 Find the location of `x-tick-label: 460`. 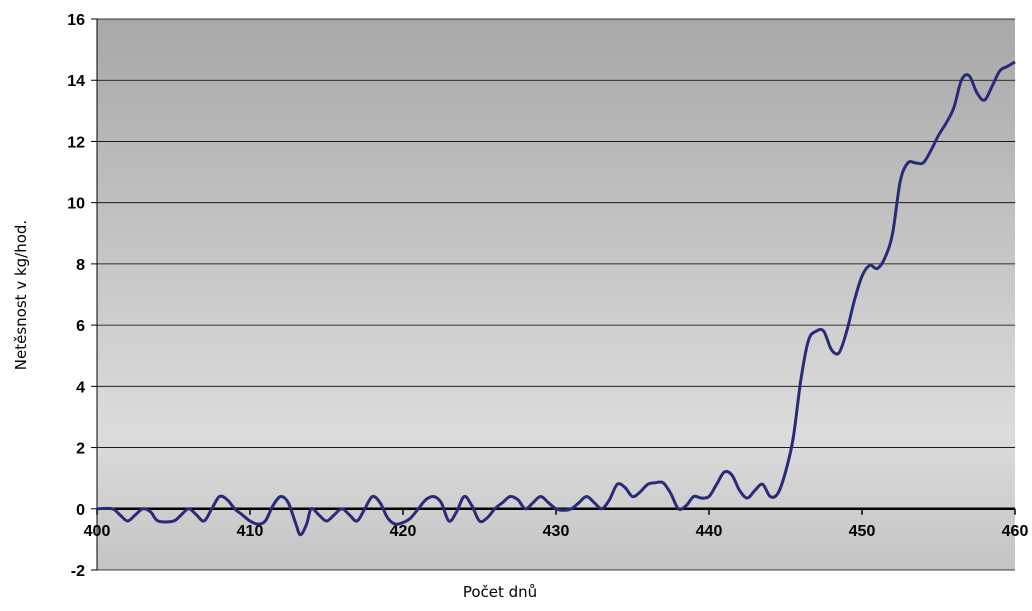

x-tick-label: 460 is located at coordinates (1015, 531).